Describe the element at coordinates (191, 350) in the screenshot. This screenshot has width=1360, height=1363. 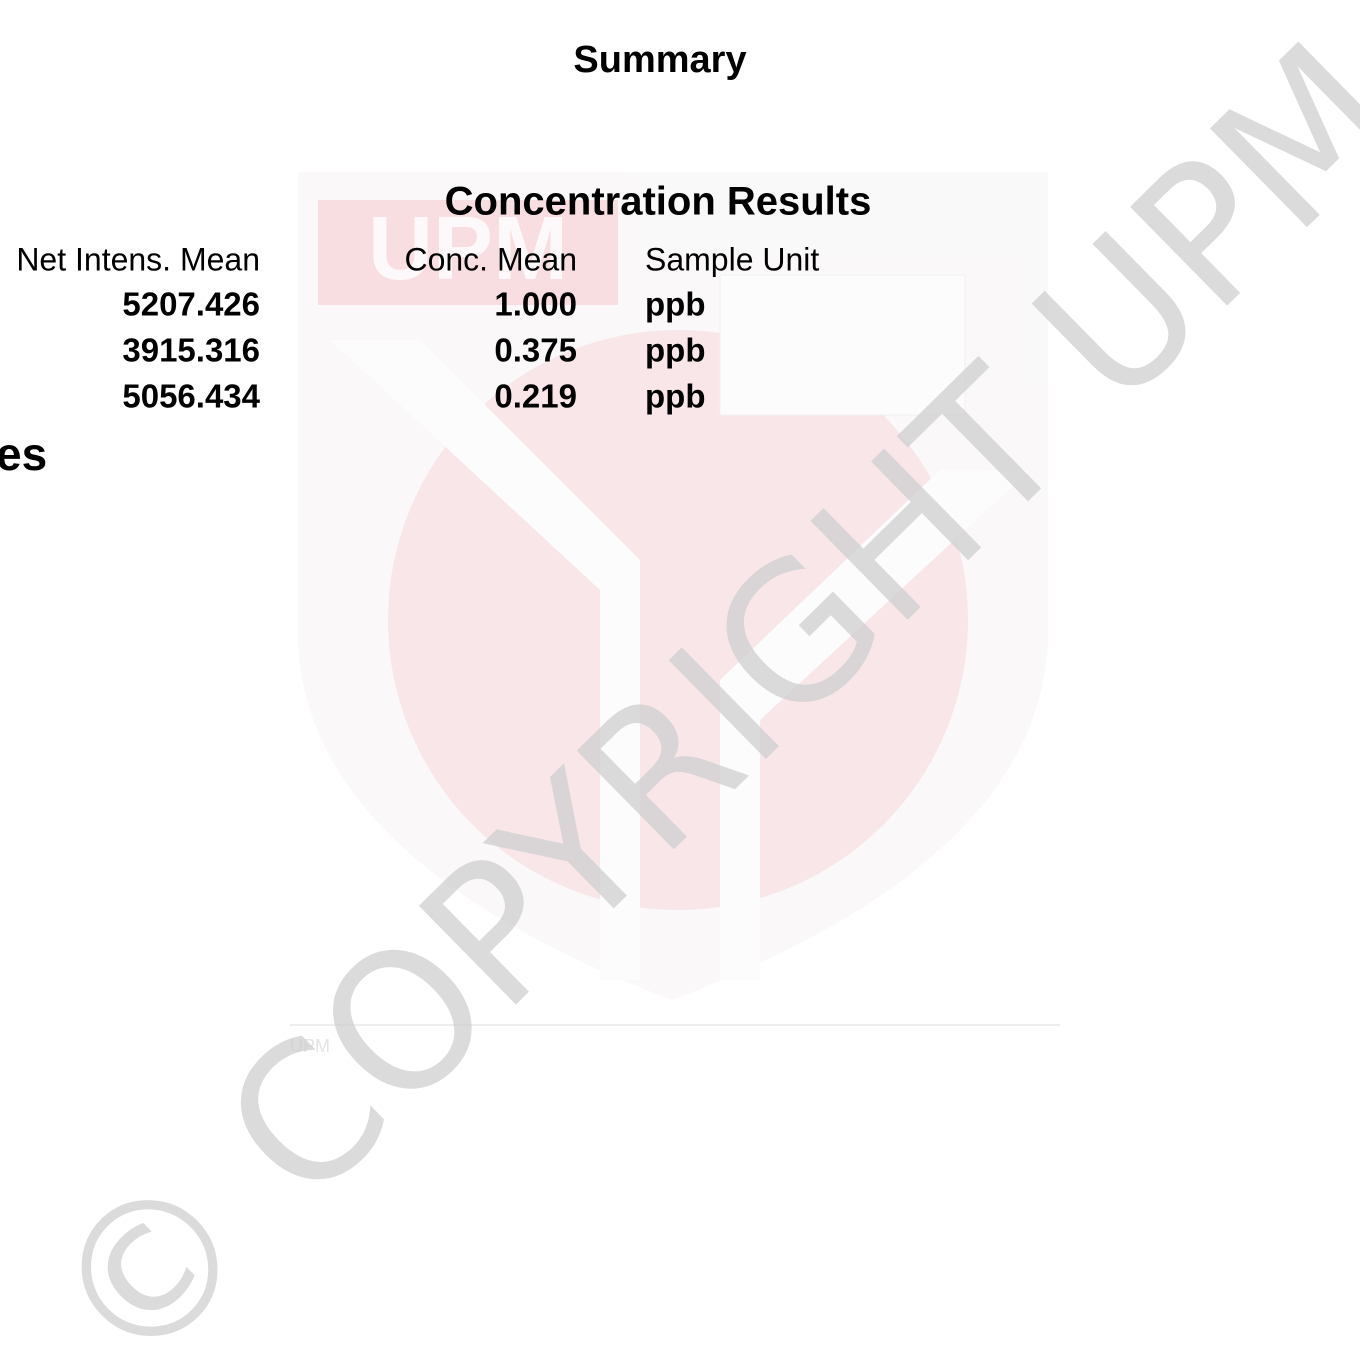
I see `table-cell: 3915.316` at that location.